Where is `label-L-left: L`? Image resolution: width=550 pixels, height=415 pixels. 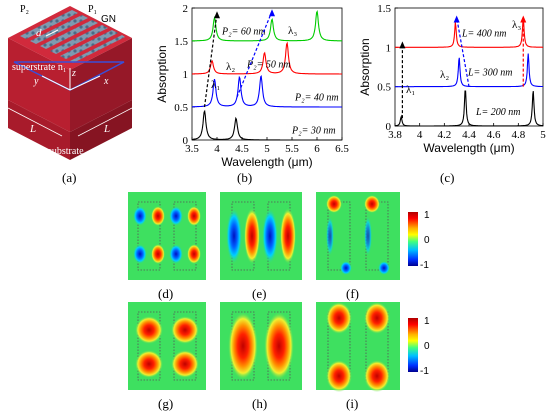 label-L-left: L is located at coordinates (32, 129).